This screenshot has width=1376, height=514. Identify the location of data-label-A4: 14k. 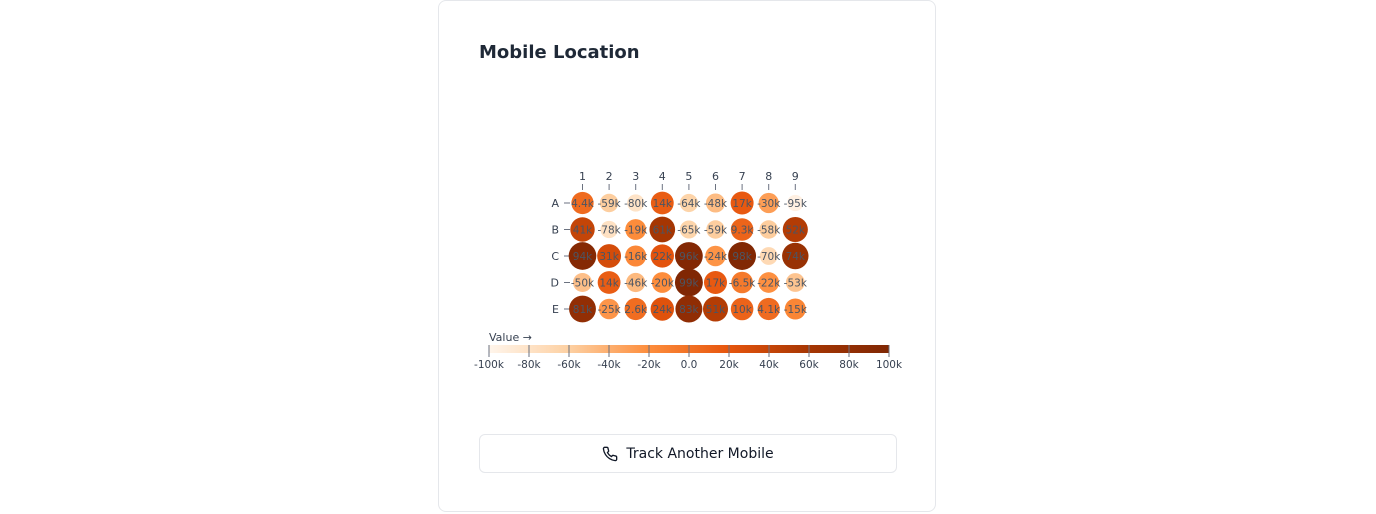
(663, 204).